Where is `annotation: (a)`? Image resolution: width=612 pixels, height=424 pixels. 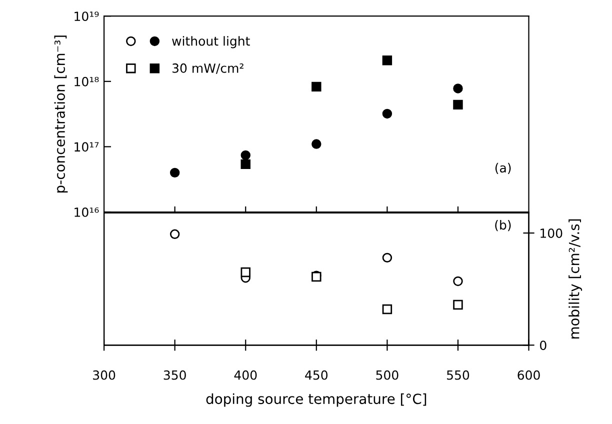
annotation: (a) is located at coordinates (503, 168).